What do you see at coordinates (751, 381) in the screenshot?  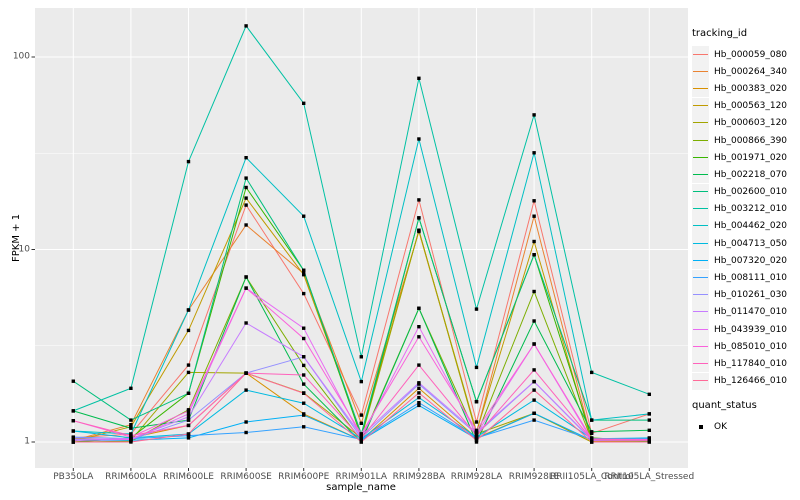 I see `legend-label: Hb_126466_010` at bounding box center [751, 381].